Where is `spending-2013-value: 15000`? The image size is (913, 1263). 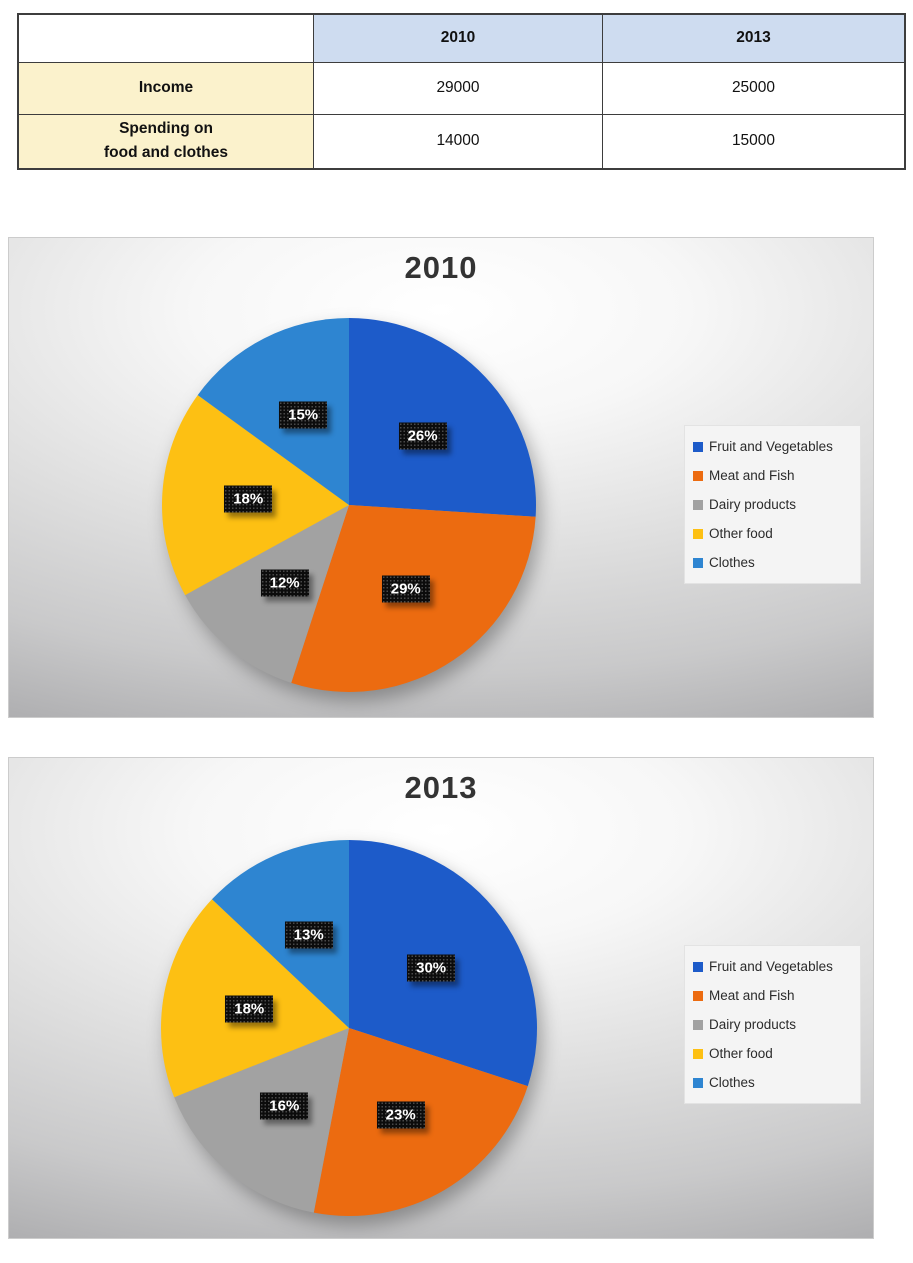
spending-2013-value: 15000 is located at coordinates (754, 141).